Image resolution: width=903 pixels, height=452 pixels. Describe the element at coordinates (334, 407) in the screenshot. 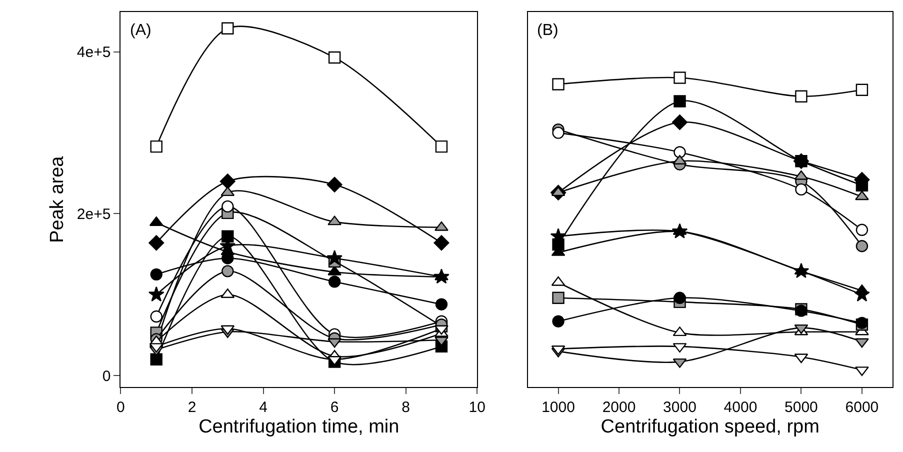

I see `x-tick-label: 6` at that location.